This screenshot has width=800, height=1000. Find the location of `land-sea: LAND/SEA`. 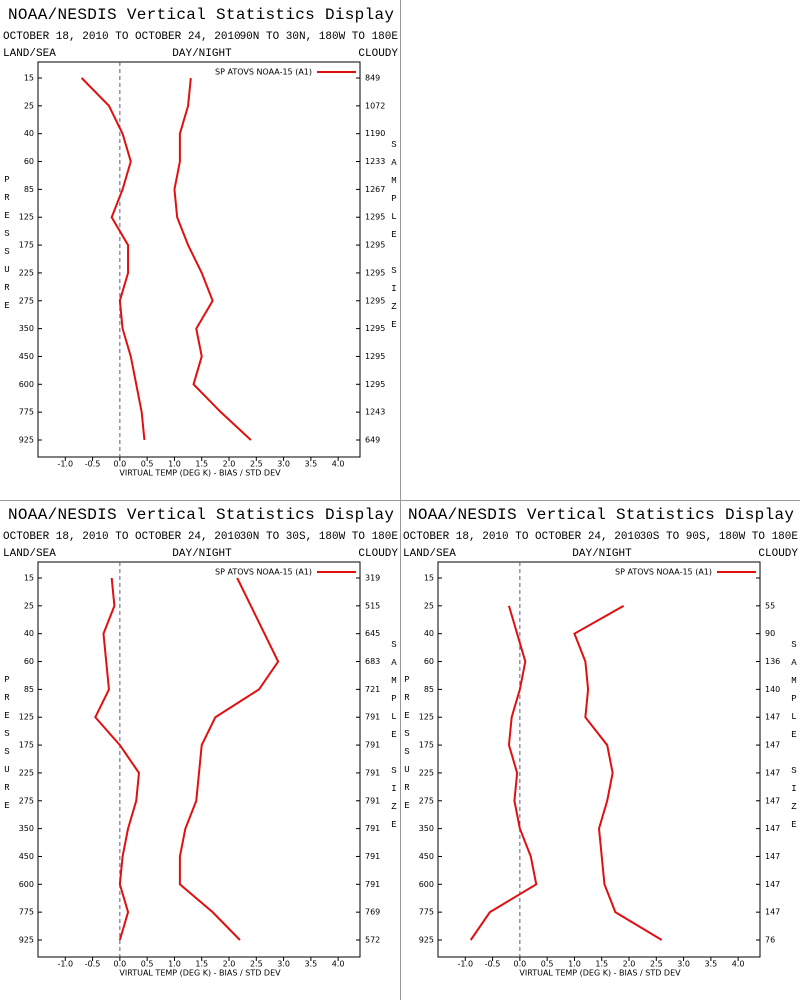

land-sea: LAND/SEA is located at coordinates (29, 554).